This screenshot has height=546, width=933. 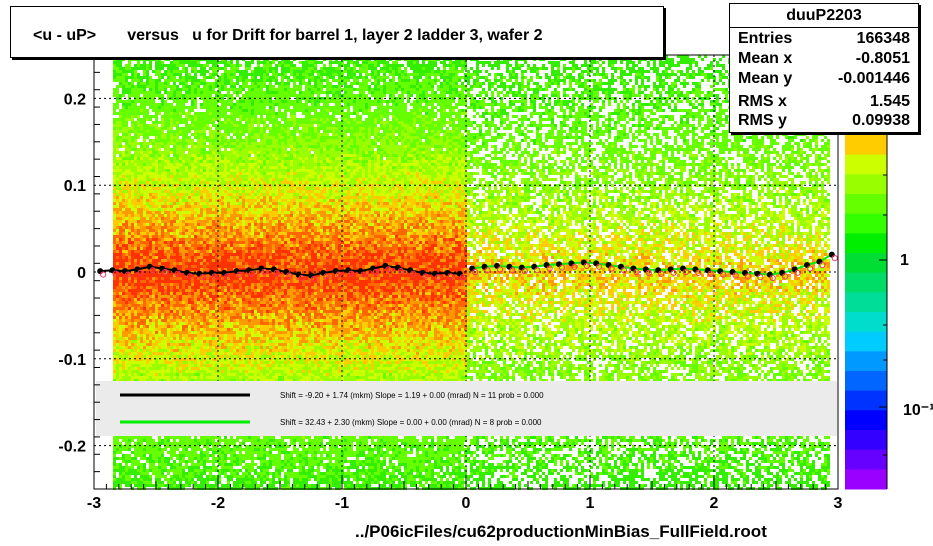 I want to click on stat-row-mean-y: Mean y -0.001446, so click(x=824, y=80).